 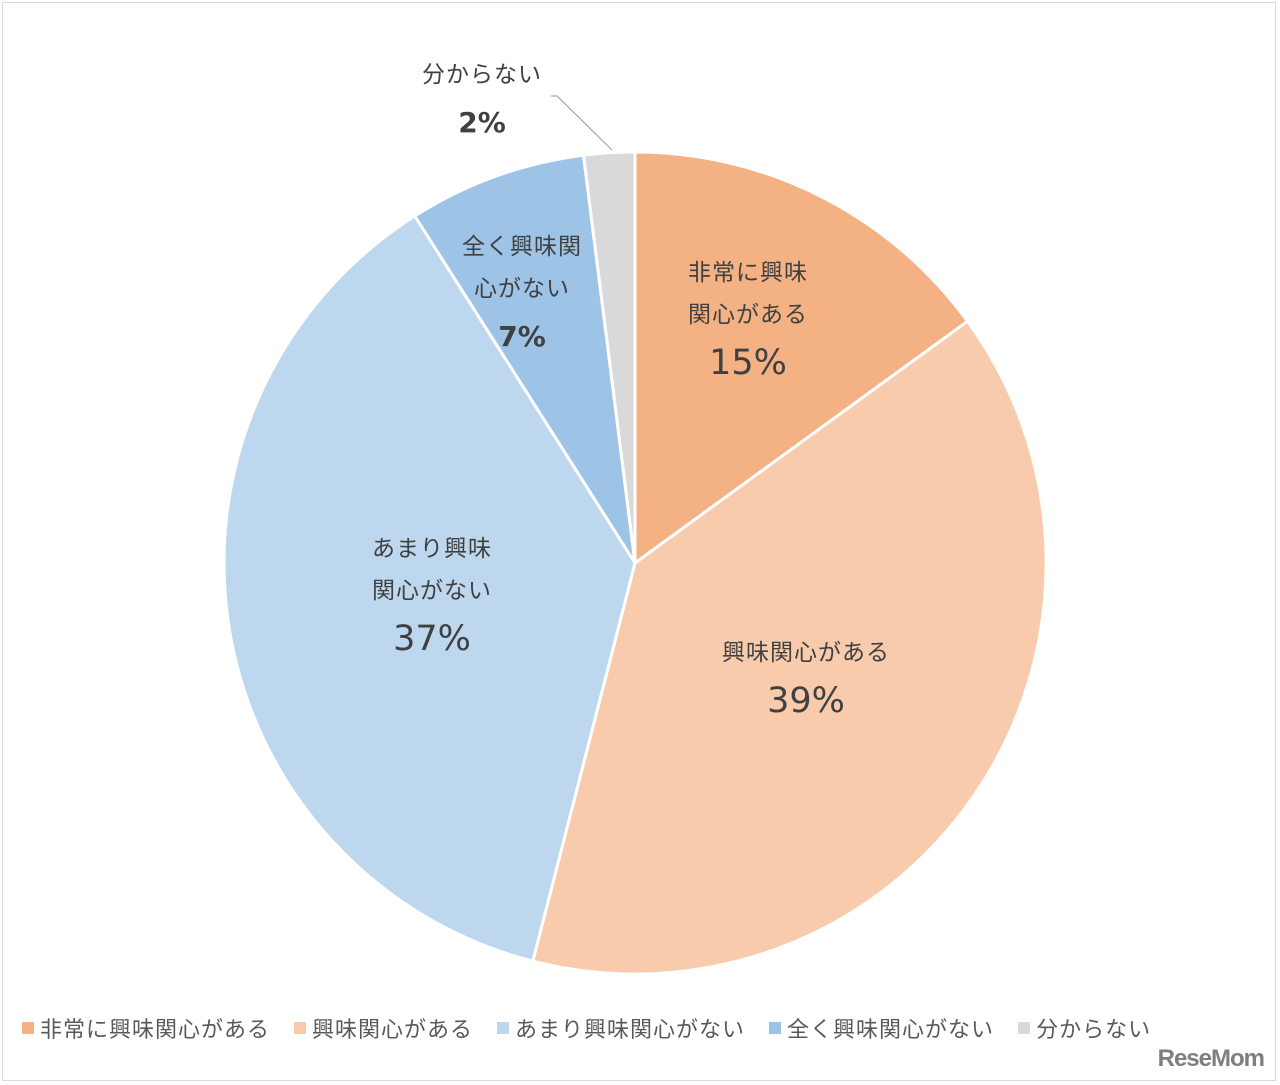 What do you see at coordinates (609, 357) in the screenshot?
I see `slice-dont-know` at bounding box center [609, 357].